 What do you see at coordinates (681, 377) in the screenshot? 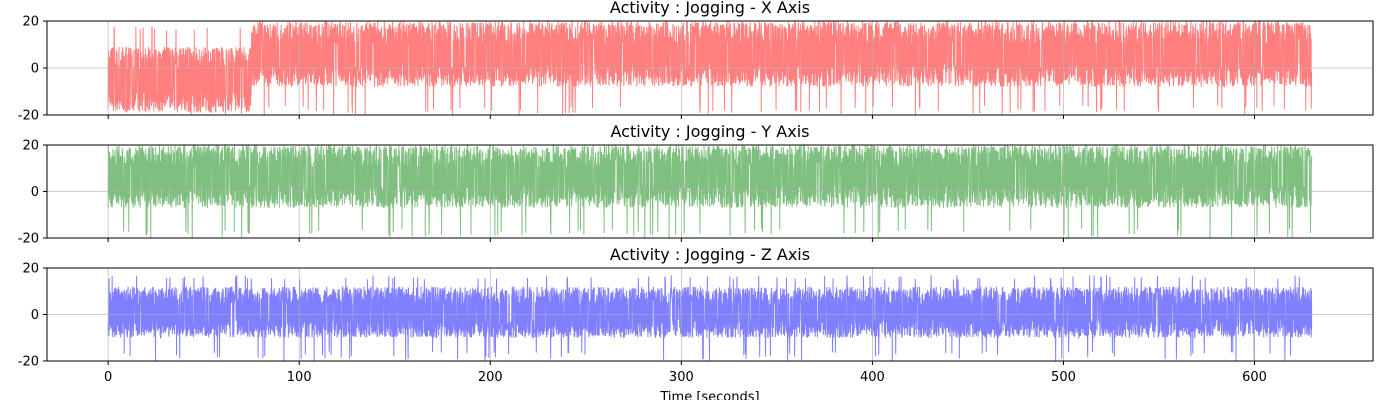
I see `x-tick-label-300: 300` at bounding box center [681, 377].